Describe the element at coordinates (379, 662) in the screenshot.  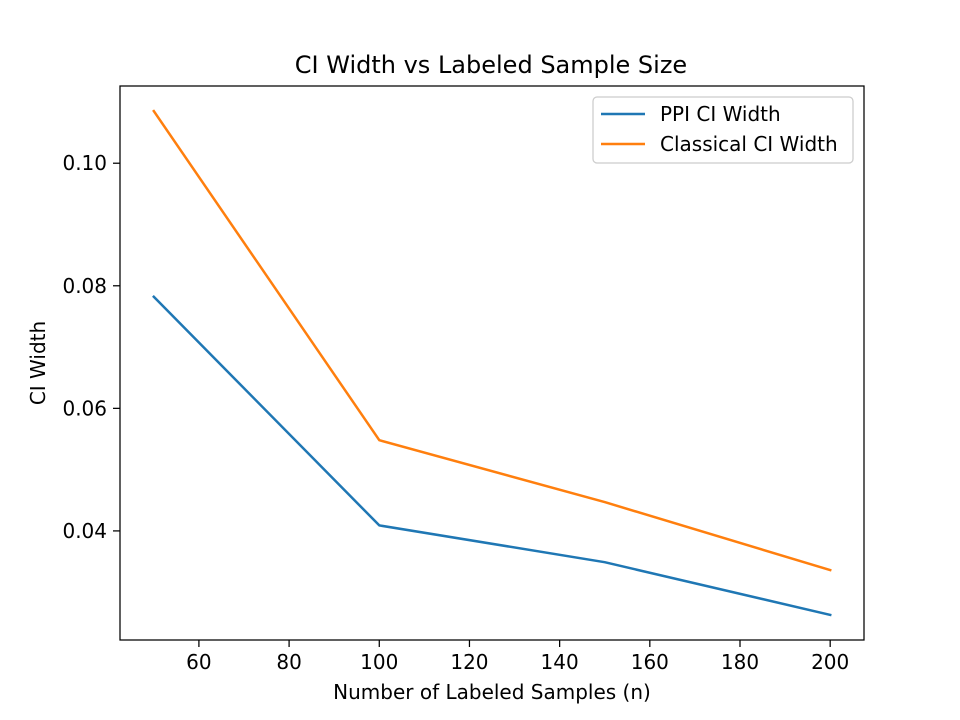
I see `x-tick-label: 100` at that location.